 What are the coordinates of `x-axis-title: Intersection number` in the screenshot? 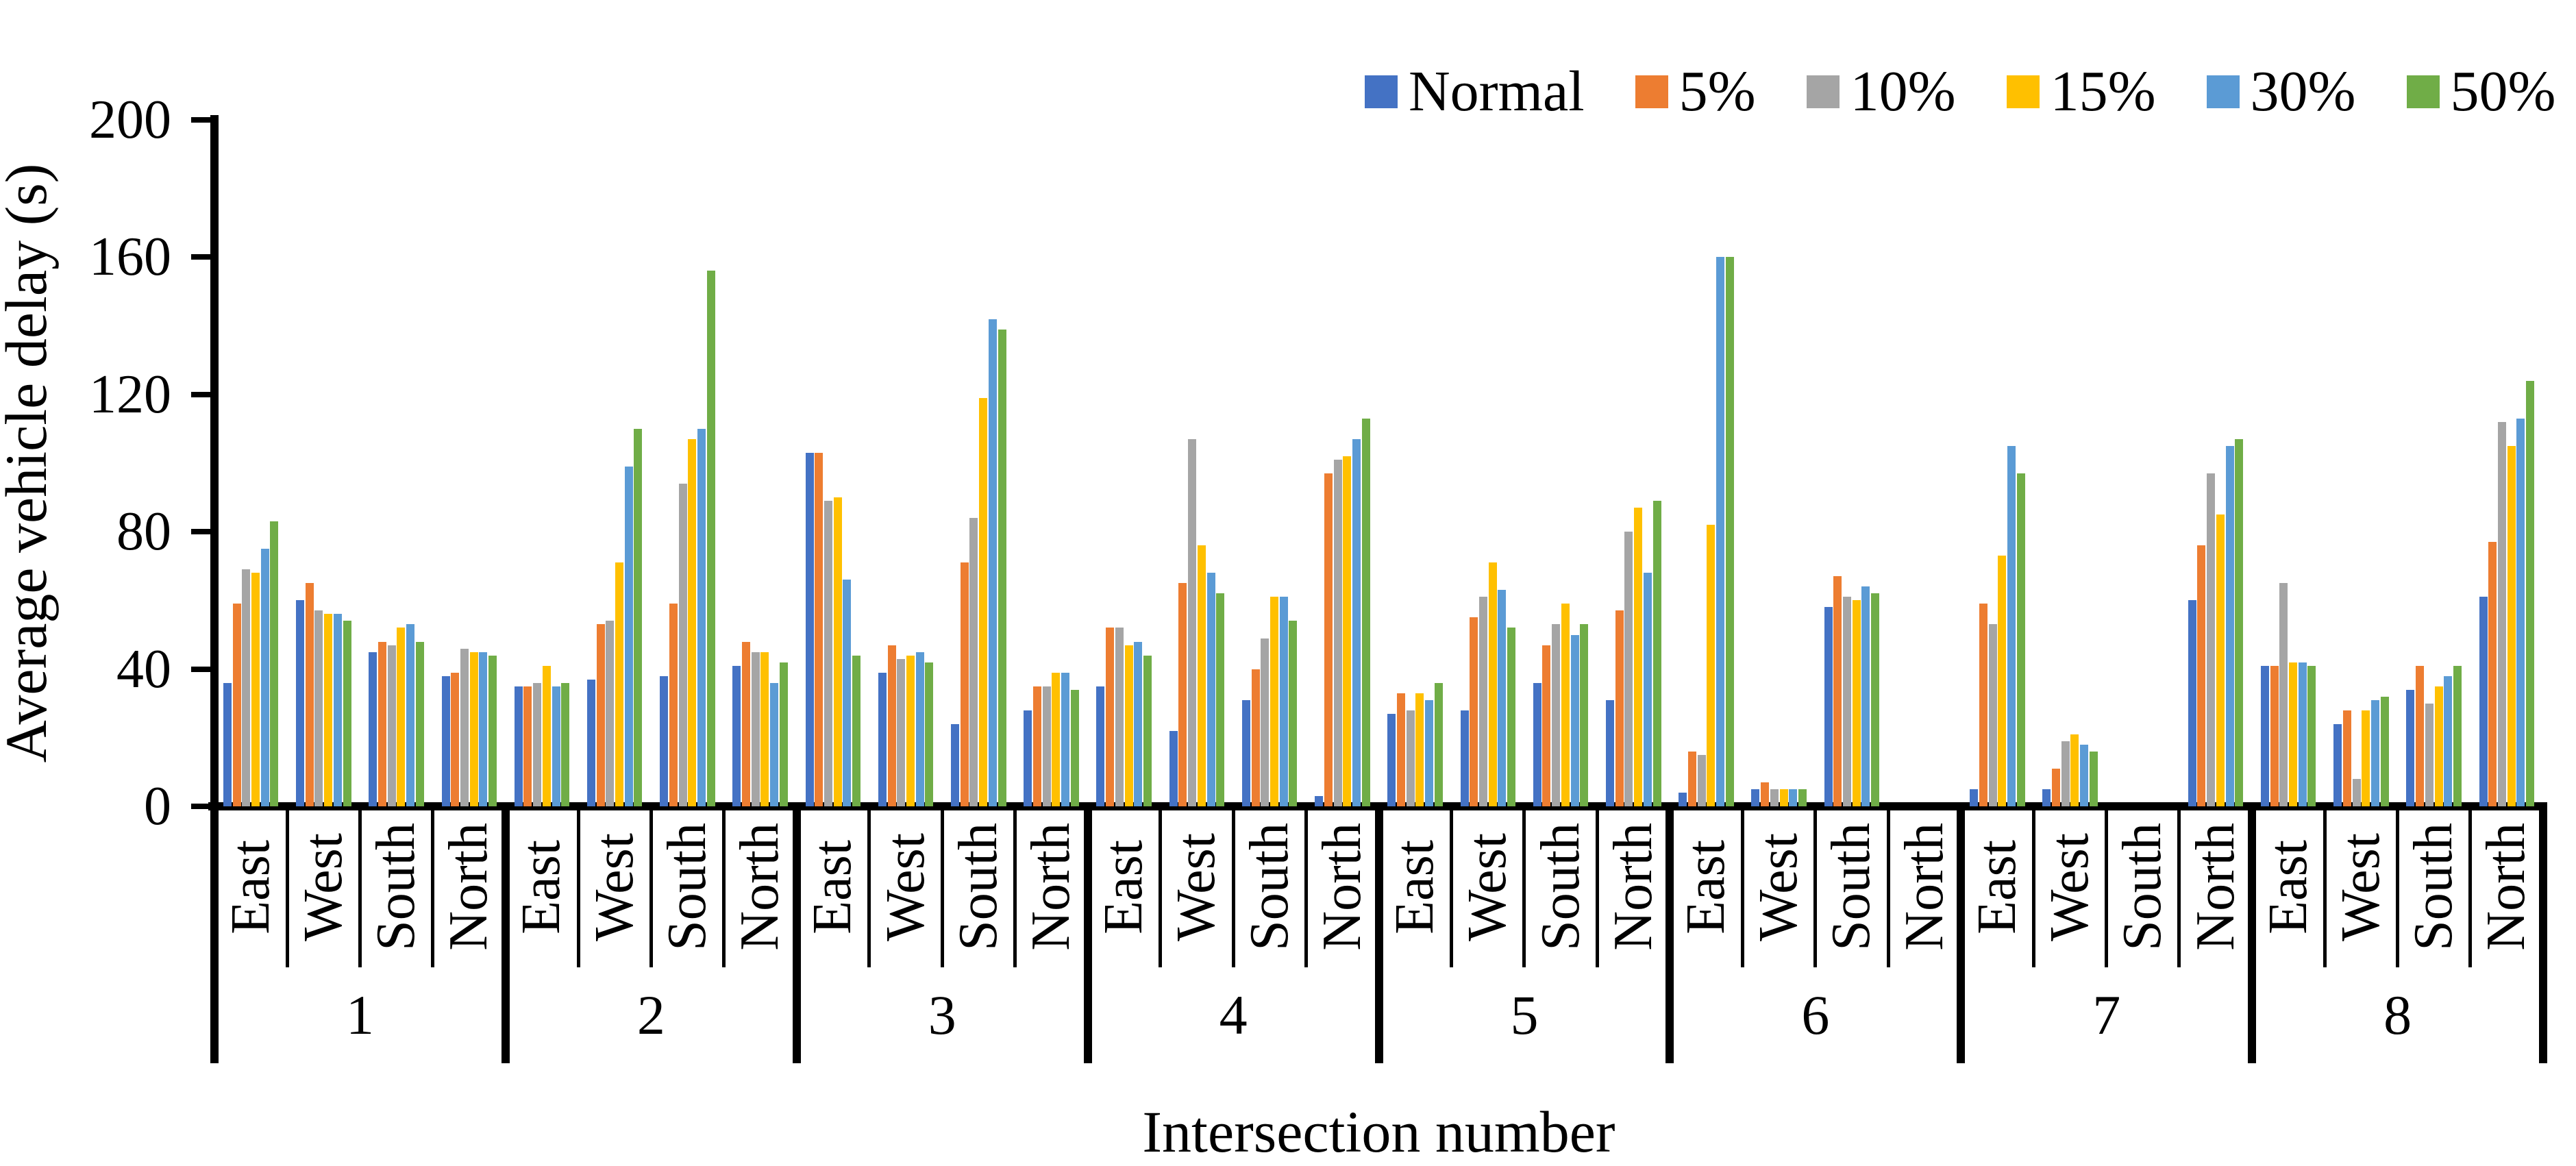 It's located at (1378, 1132).